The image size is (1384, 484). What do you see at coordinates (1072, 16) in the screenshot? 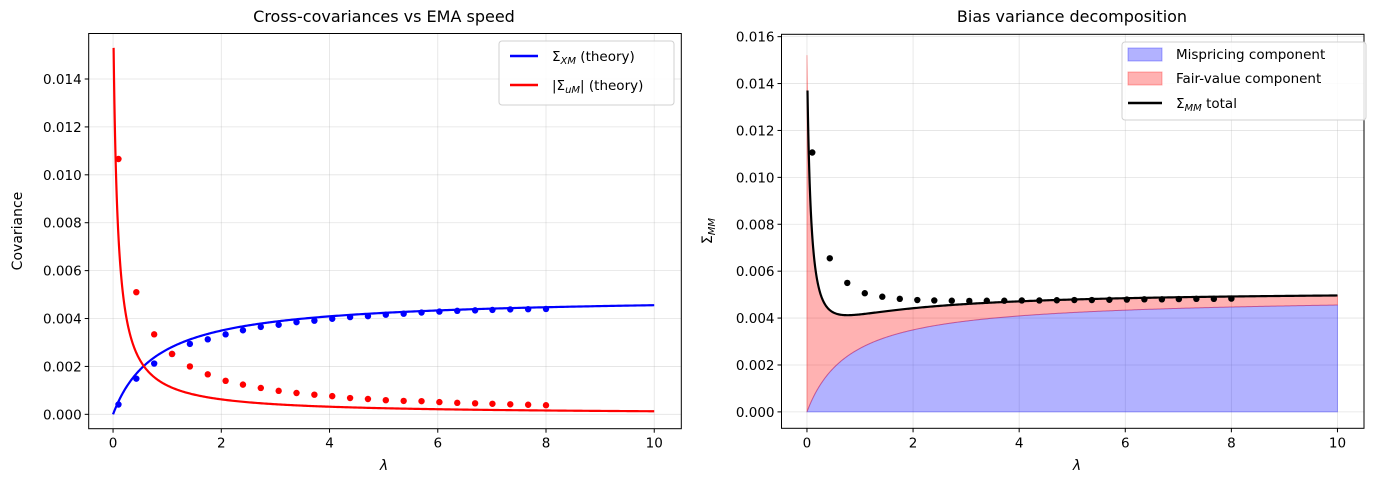
I see `chart-title: Bias variance decomposition` at bounding box center [1072, 16].